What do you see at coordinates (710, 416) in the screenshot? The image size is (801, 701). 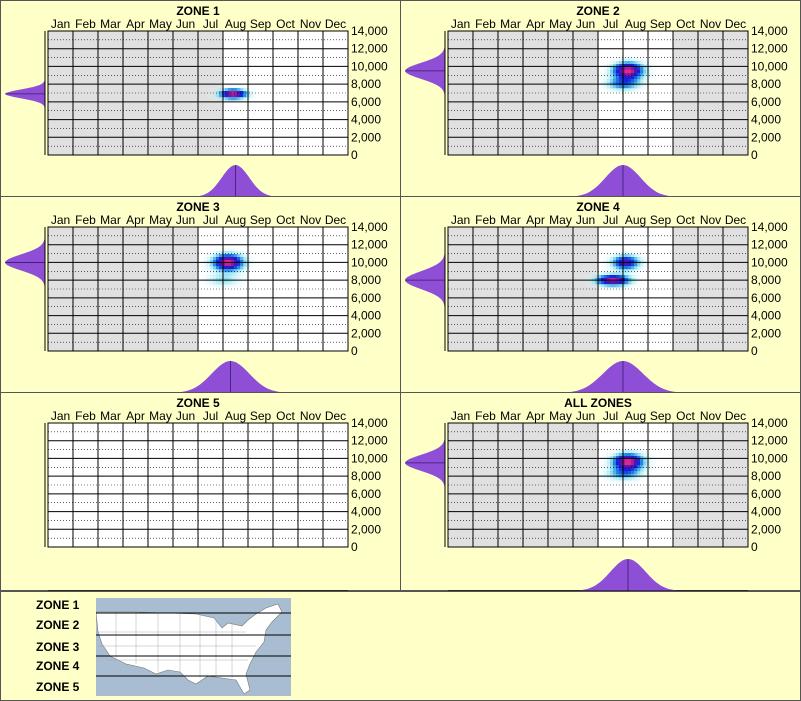 I see `month-label: Nov` at bounding box center [710, 416].